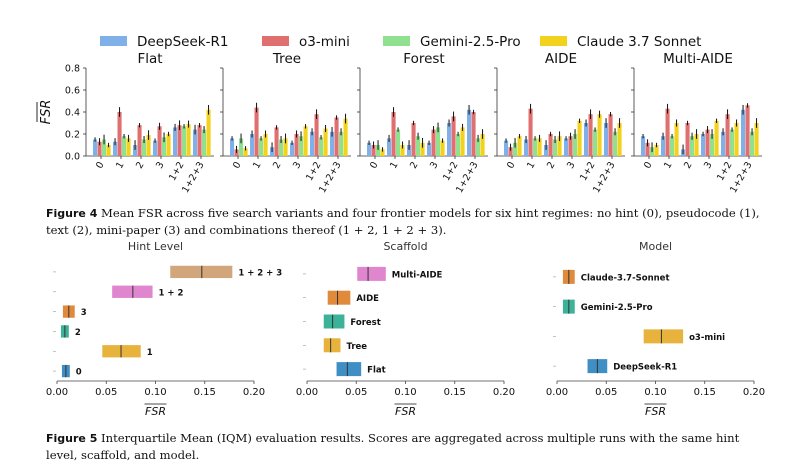 The width and height of the screenshot is (800, 466). What do you see at coordinates (118, 291) in the screenshot?
I see `iqm-bar: 1 + 2` at bounding box center [118, 291].